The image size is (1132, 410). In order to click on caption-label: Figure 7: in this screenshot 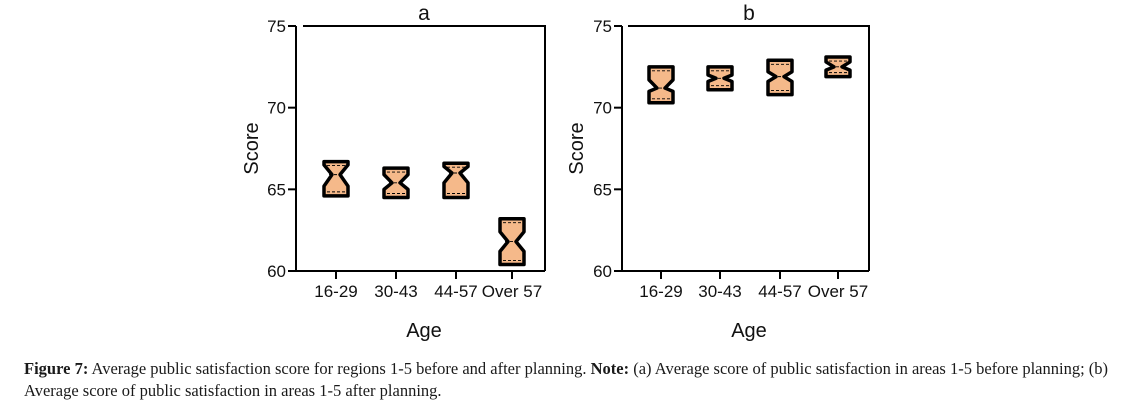, I will do `click(56, 368)`.